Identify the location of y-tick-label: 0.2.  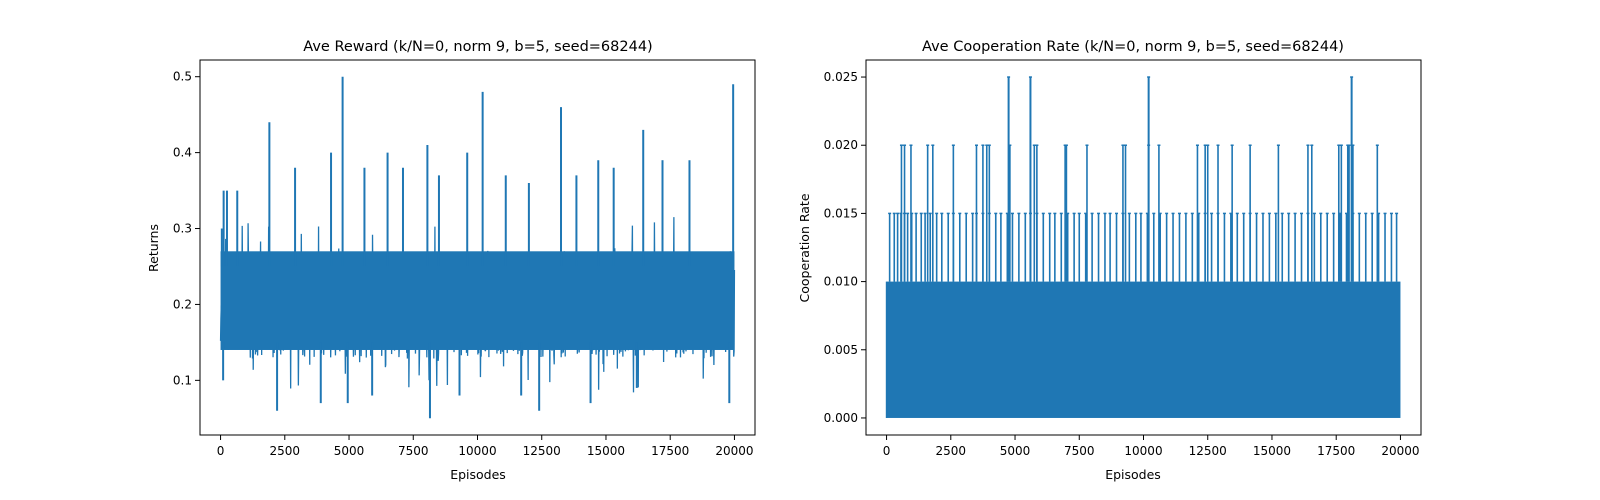
(182, 304).